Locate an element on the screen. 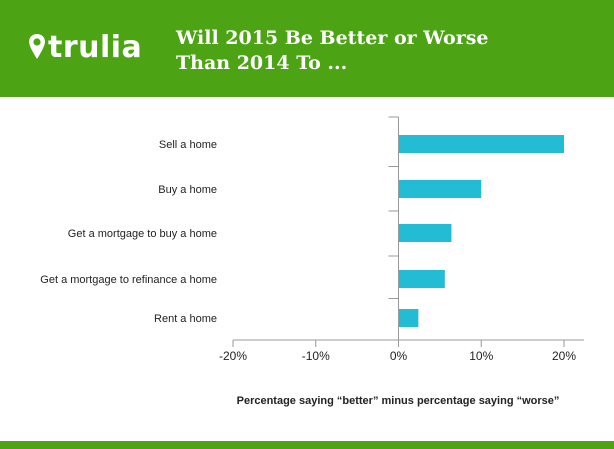 The height and width of the screenshot is (449, 614). x-tick-label: 10% is located at coordinates (481, 356).